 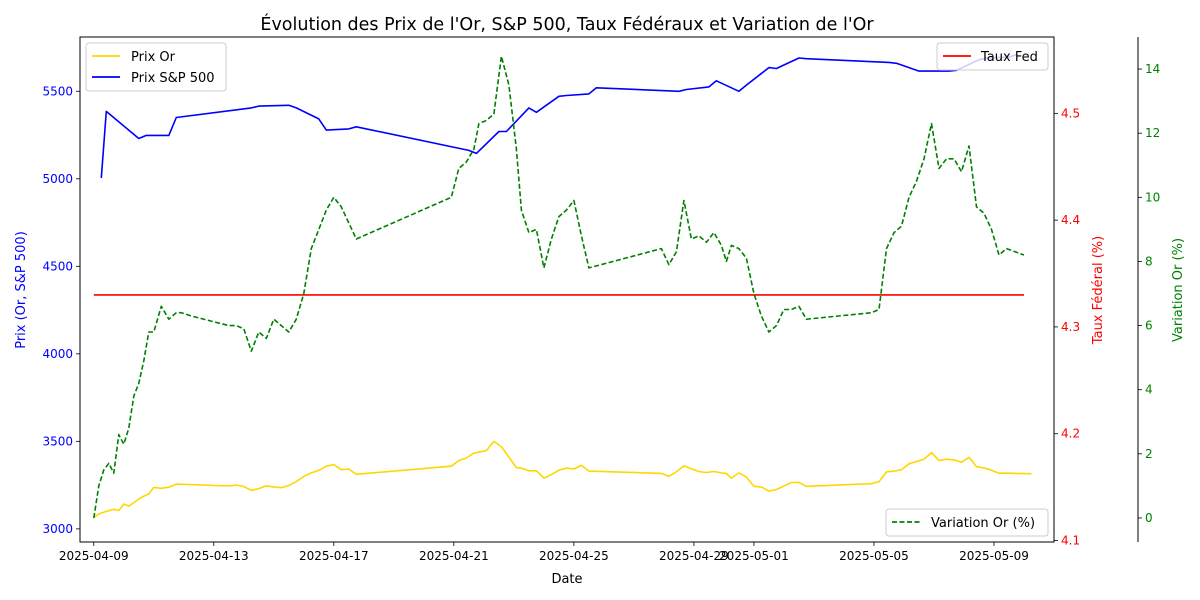 I want to click on y-right1-tick-label: 4.4, so click(x=1070, y=220).